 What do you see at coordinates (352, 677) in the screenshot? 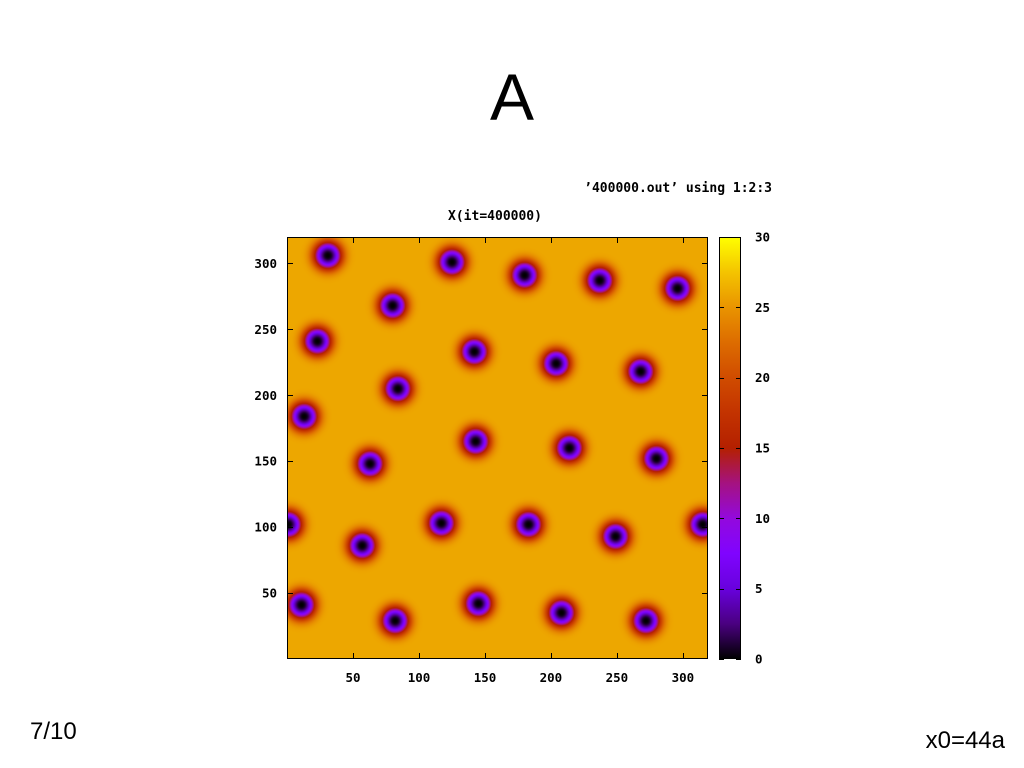
I see `x-tick-label: 50` at bounding box center [352, 677].